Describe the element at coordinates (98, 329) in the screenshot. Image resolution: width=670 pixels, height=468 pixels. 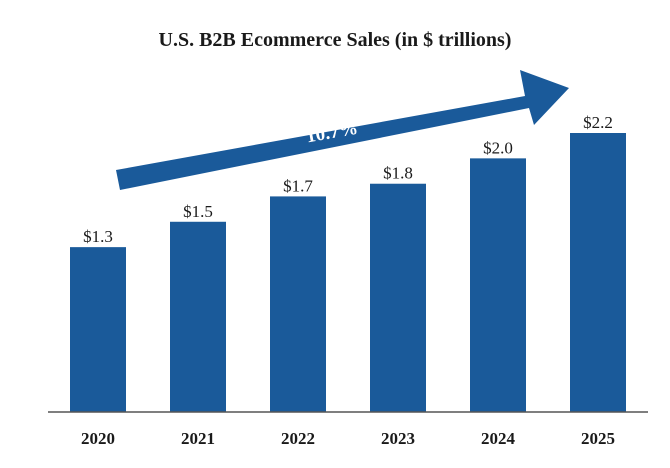
I see `bar-2020` at that location.